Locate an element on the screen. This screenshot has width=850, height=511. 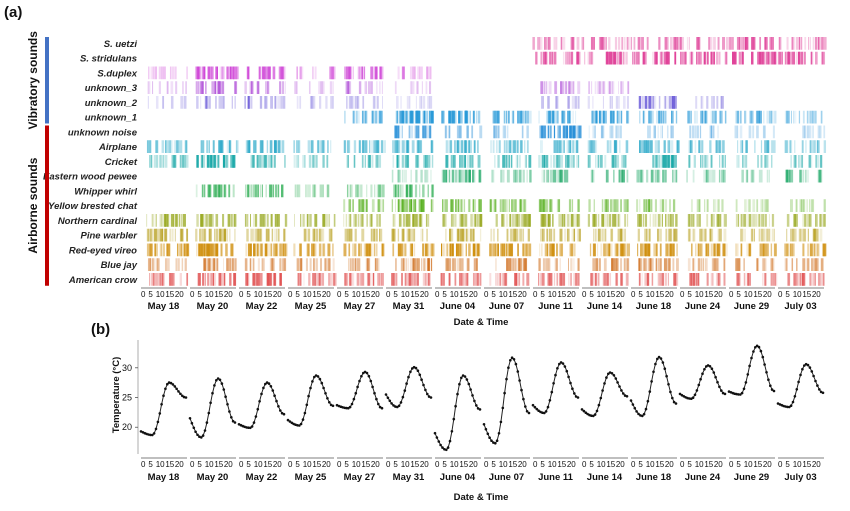
heatmap-hour-tick: 15 is located at coordinates (610, 294).